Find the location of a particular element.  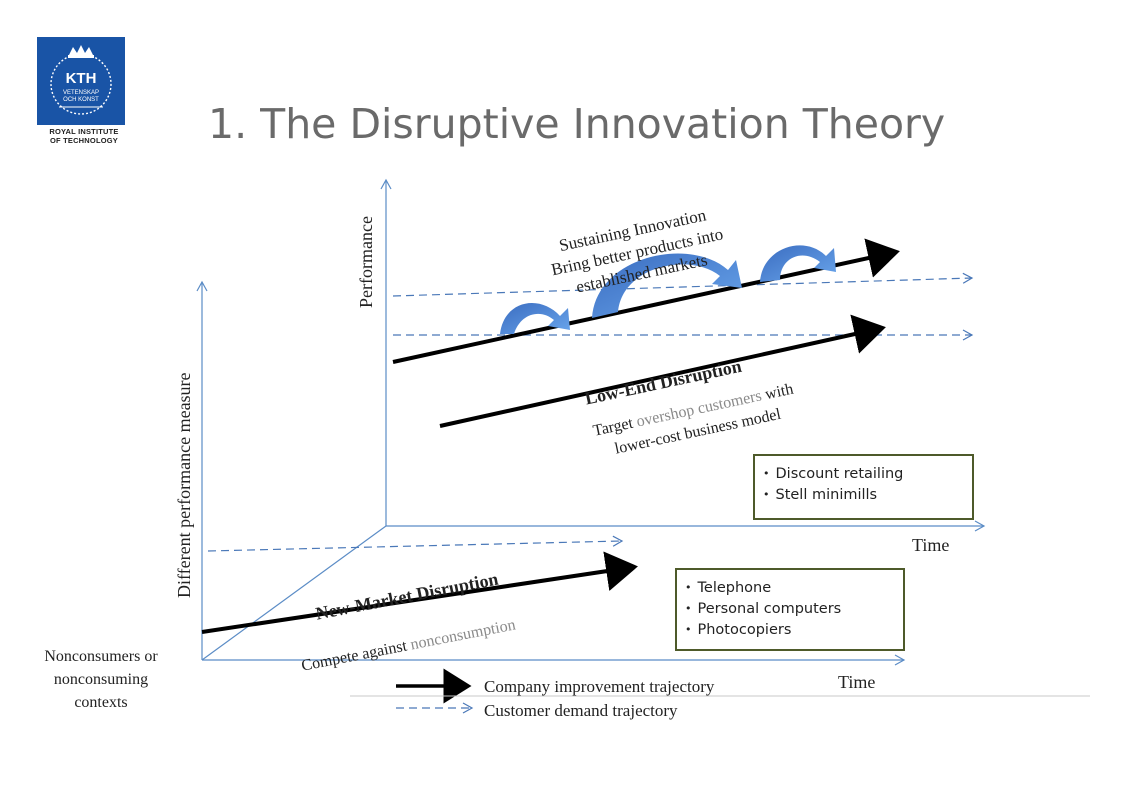

logo-text: KTH is located at coordinates (81, 78).